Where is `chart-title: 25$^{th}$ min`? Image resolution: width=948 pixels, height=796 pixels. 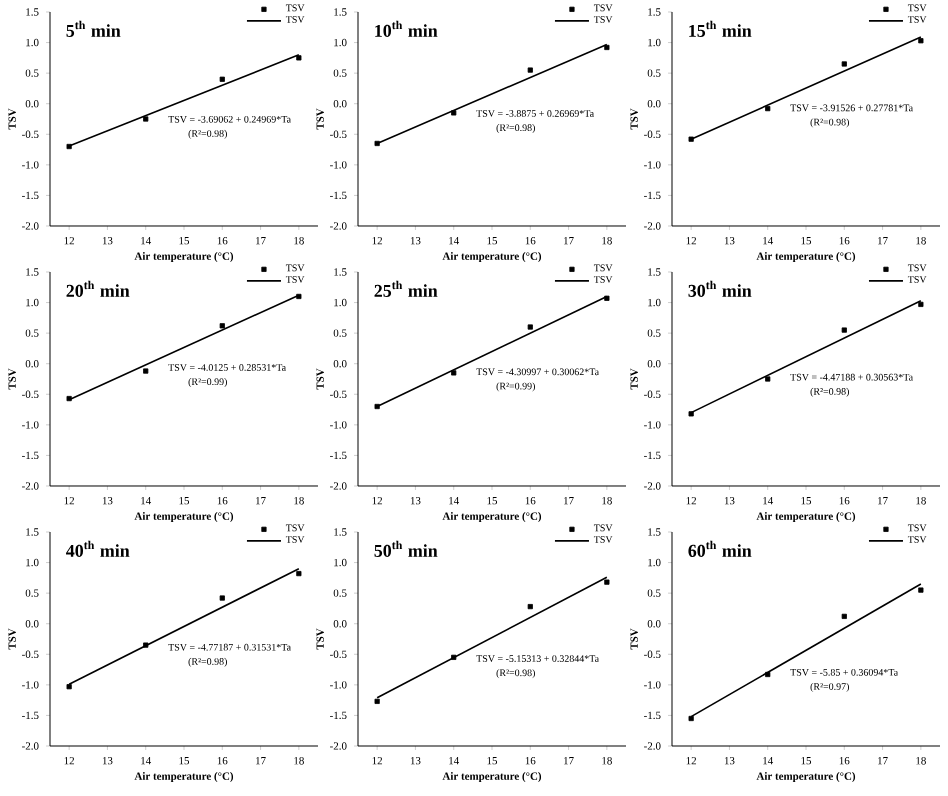 chart-title: 25$^{th}$ min is located at coordinates (406, 288).